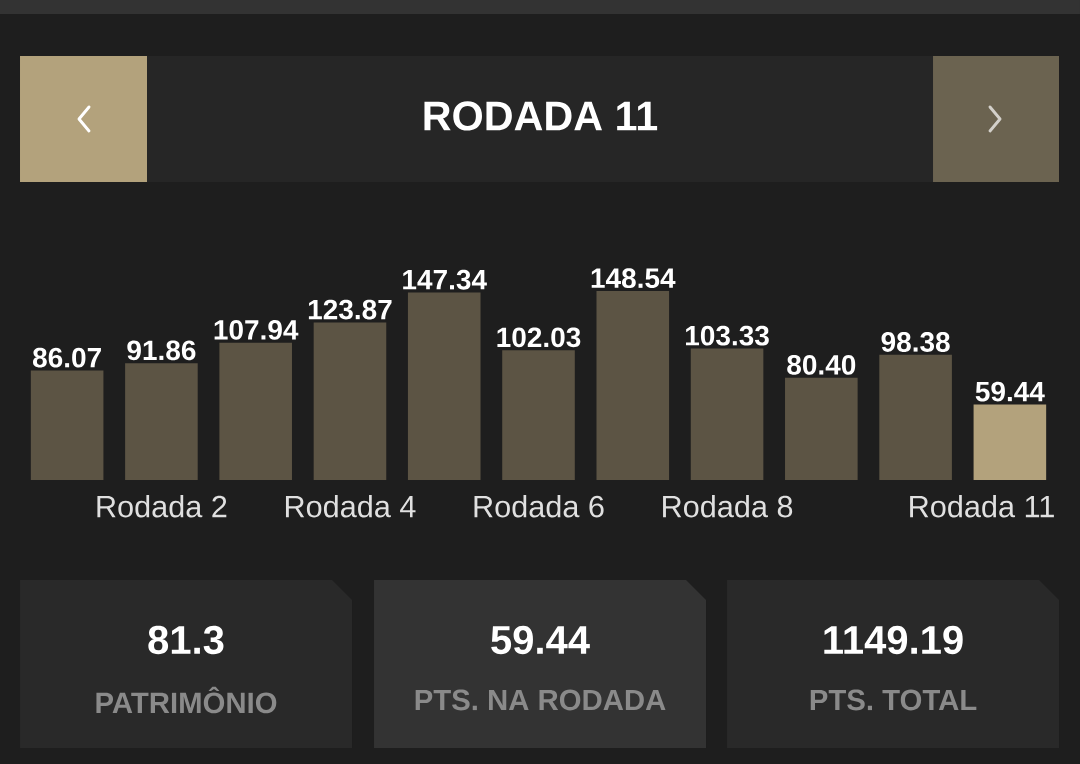  I want to click on data-label: 103.33, so click(727, 335).